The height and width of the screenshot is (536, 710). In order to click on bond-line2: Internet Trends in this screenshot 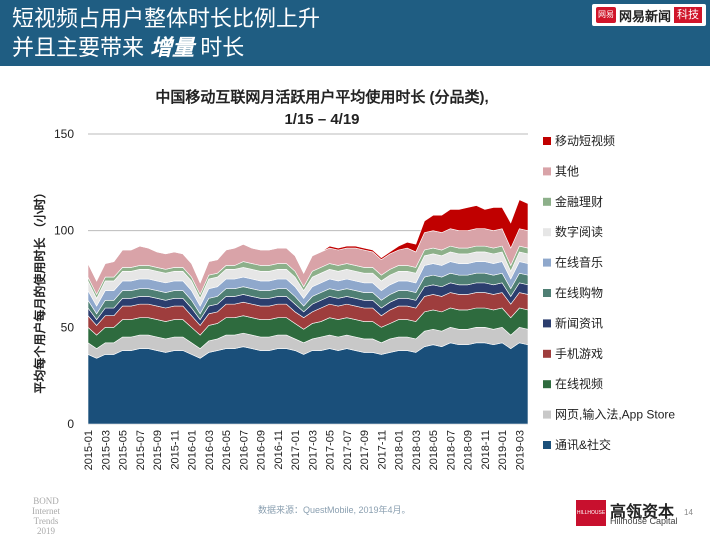, I will do `click(46, 516)`.